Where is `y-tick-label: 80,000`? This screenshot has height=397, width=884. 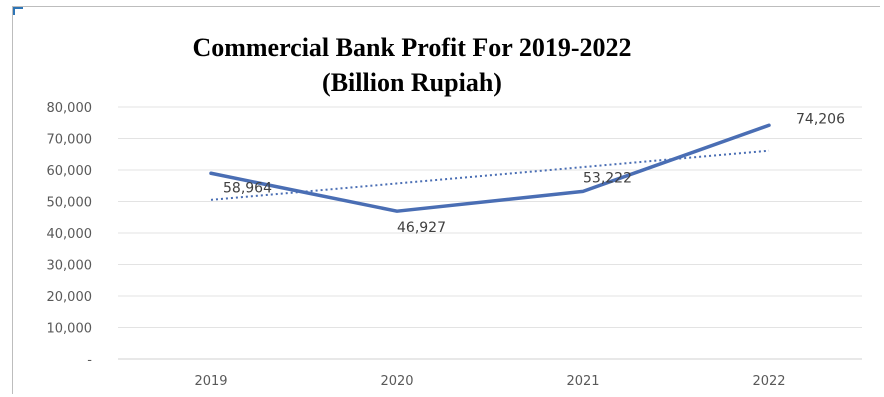 y-tick-label: 80,000 is located at coordinates (70, 108).